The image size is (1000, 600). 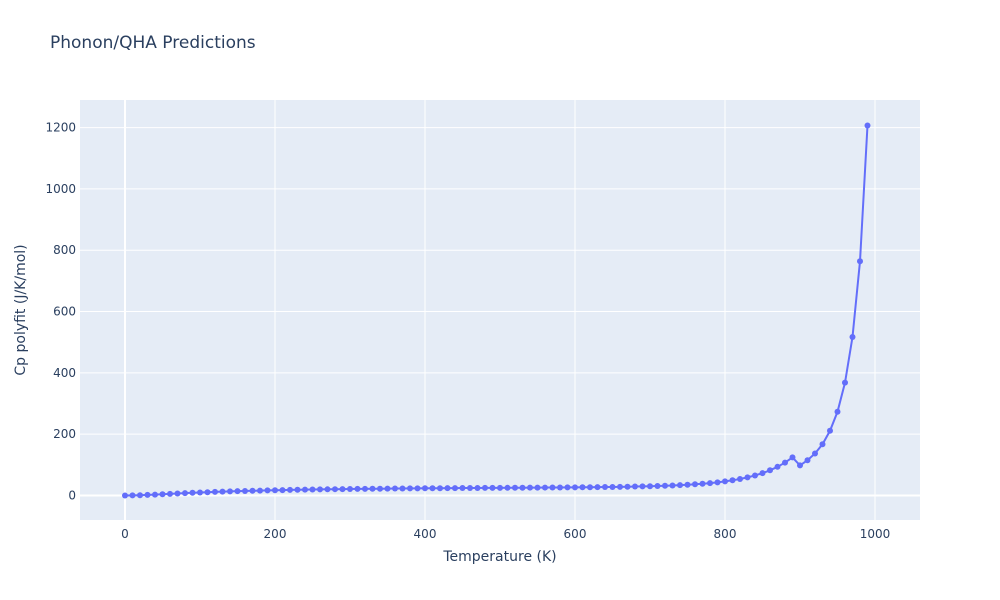 I want to click on y-tick-label: 200, so click(x=64, y=434).